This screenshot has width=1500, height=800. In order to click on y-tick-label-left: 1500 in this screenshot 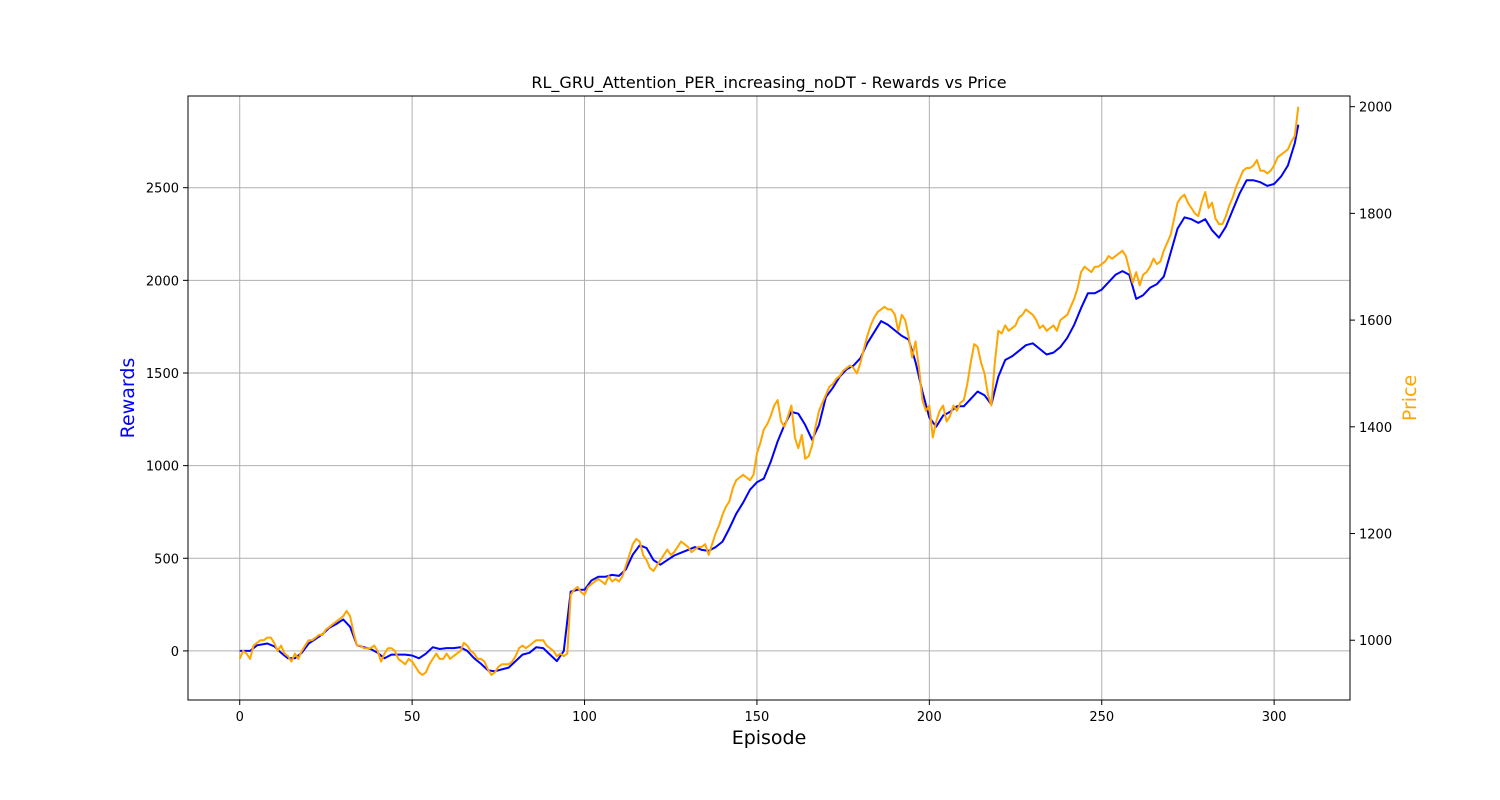, I will do `click(162, 374)`.